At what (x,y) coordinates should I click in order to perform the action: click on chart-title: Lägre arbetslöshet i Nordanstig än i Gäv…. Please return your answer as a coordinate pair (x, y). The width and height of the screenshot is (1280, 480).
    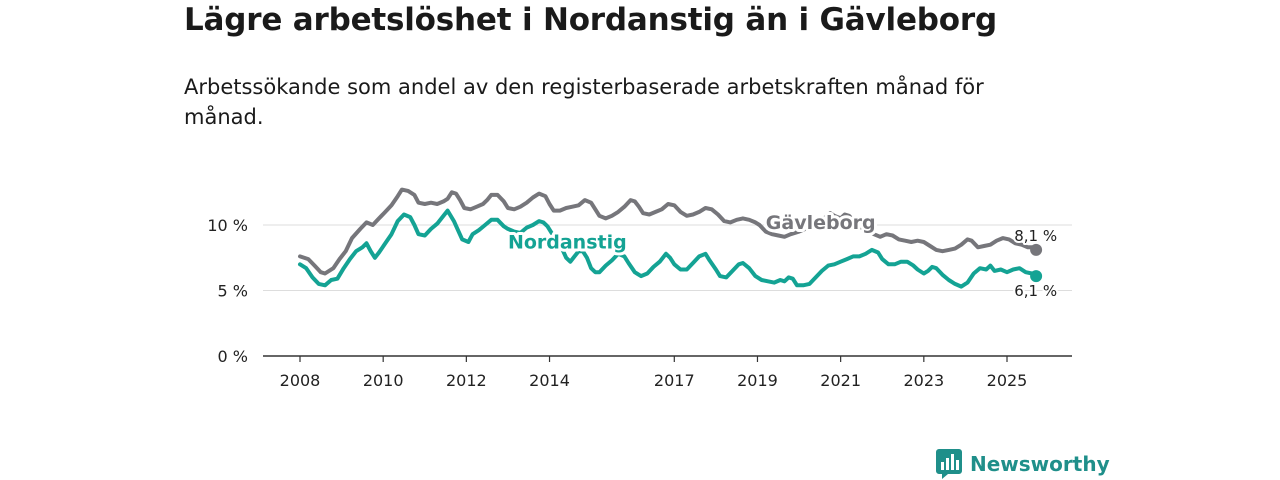
    Looking at the image, I should click on (590, 20).